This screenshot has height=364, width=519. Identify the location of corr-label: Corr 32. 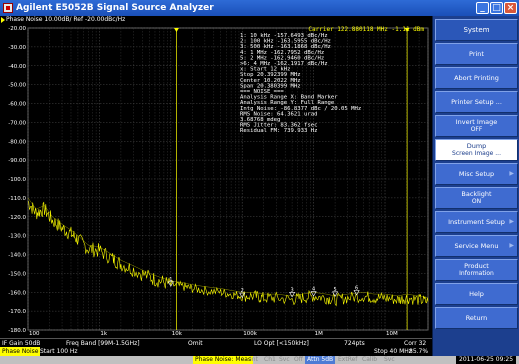
(415, 343).